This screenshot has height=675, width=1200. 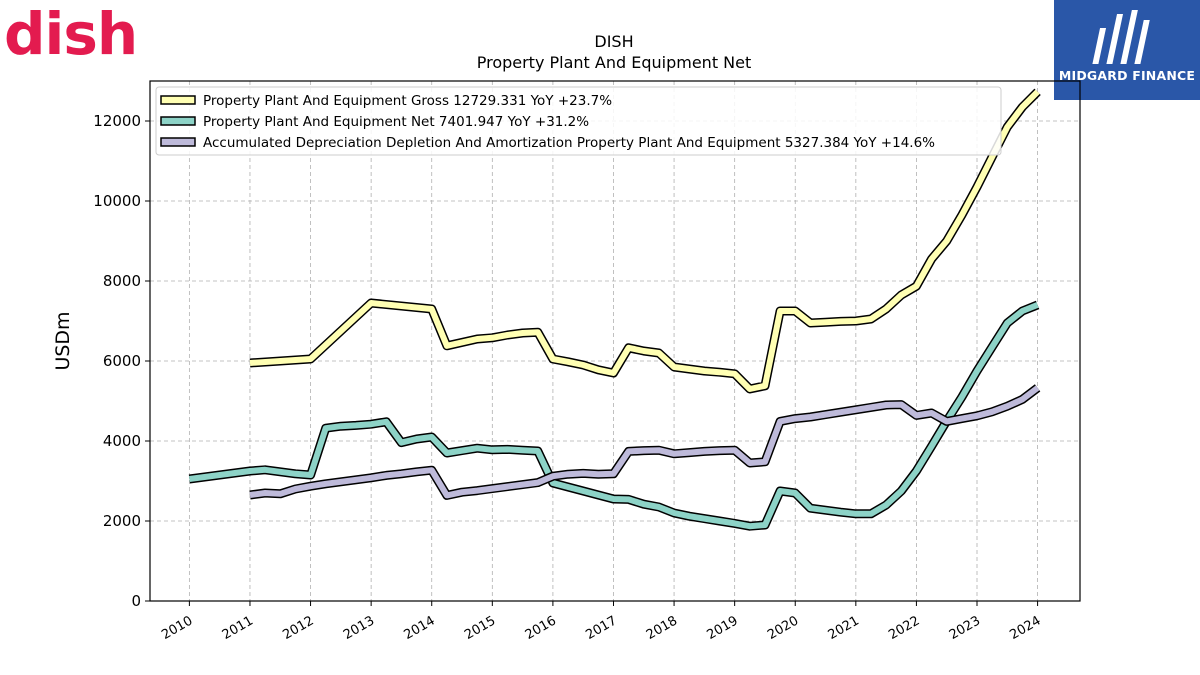 I want to click on x-tick-label: 2016, so click(x=541, y=628).